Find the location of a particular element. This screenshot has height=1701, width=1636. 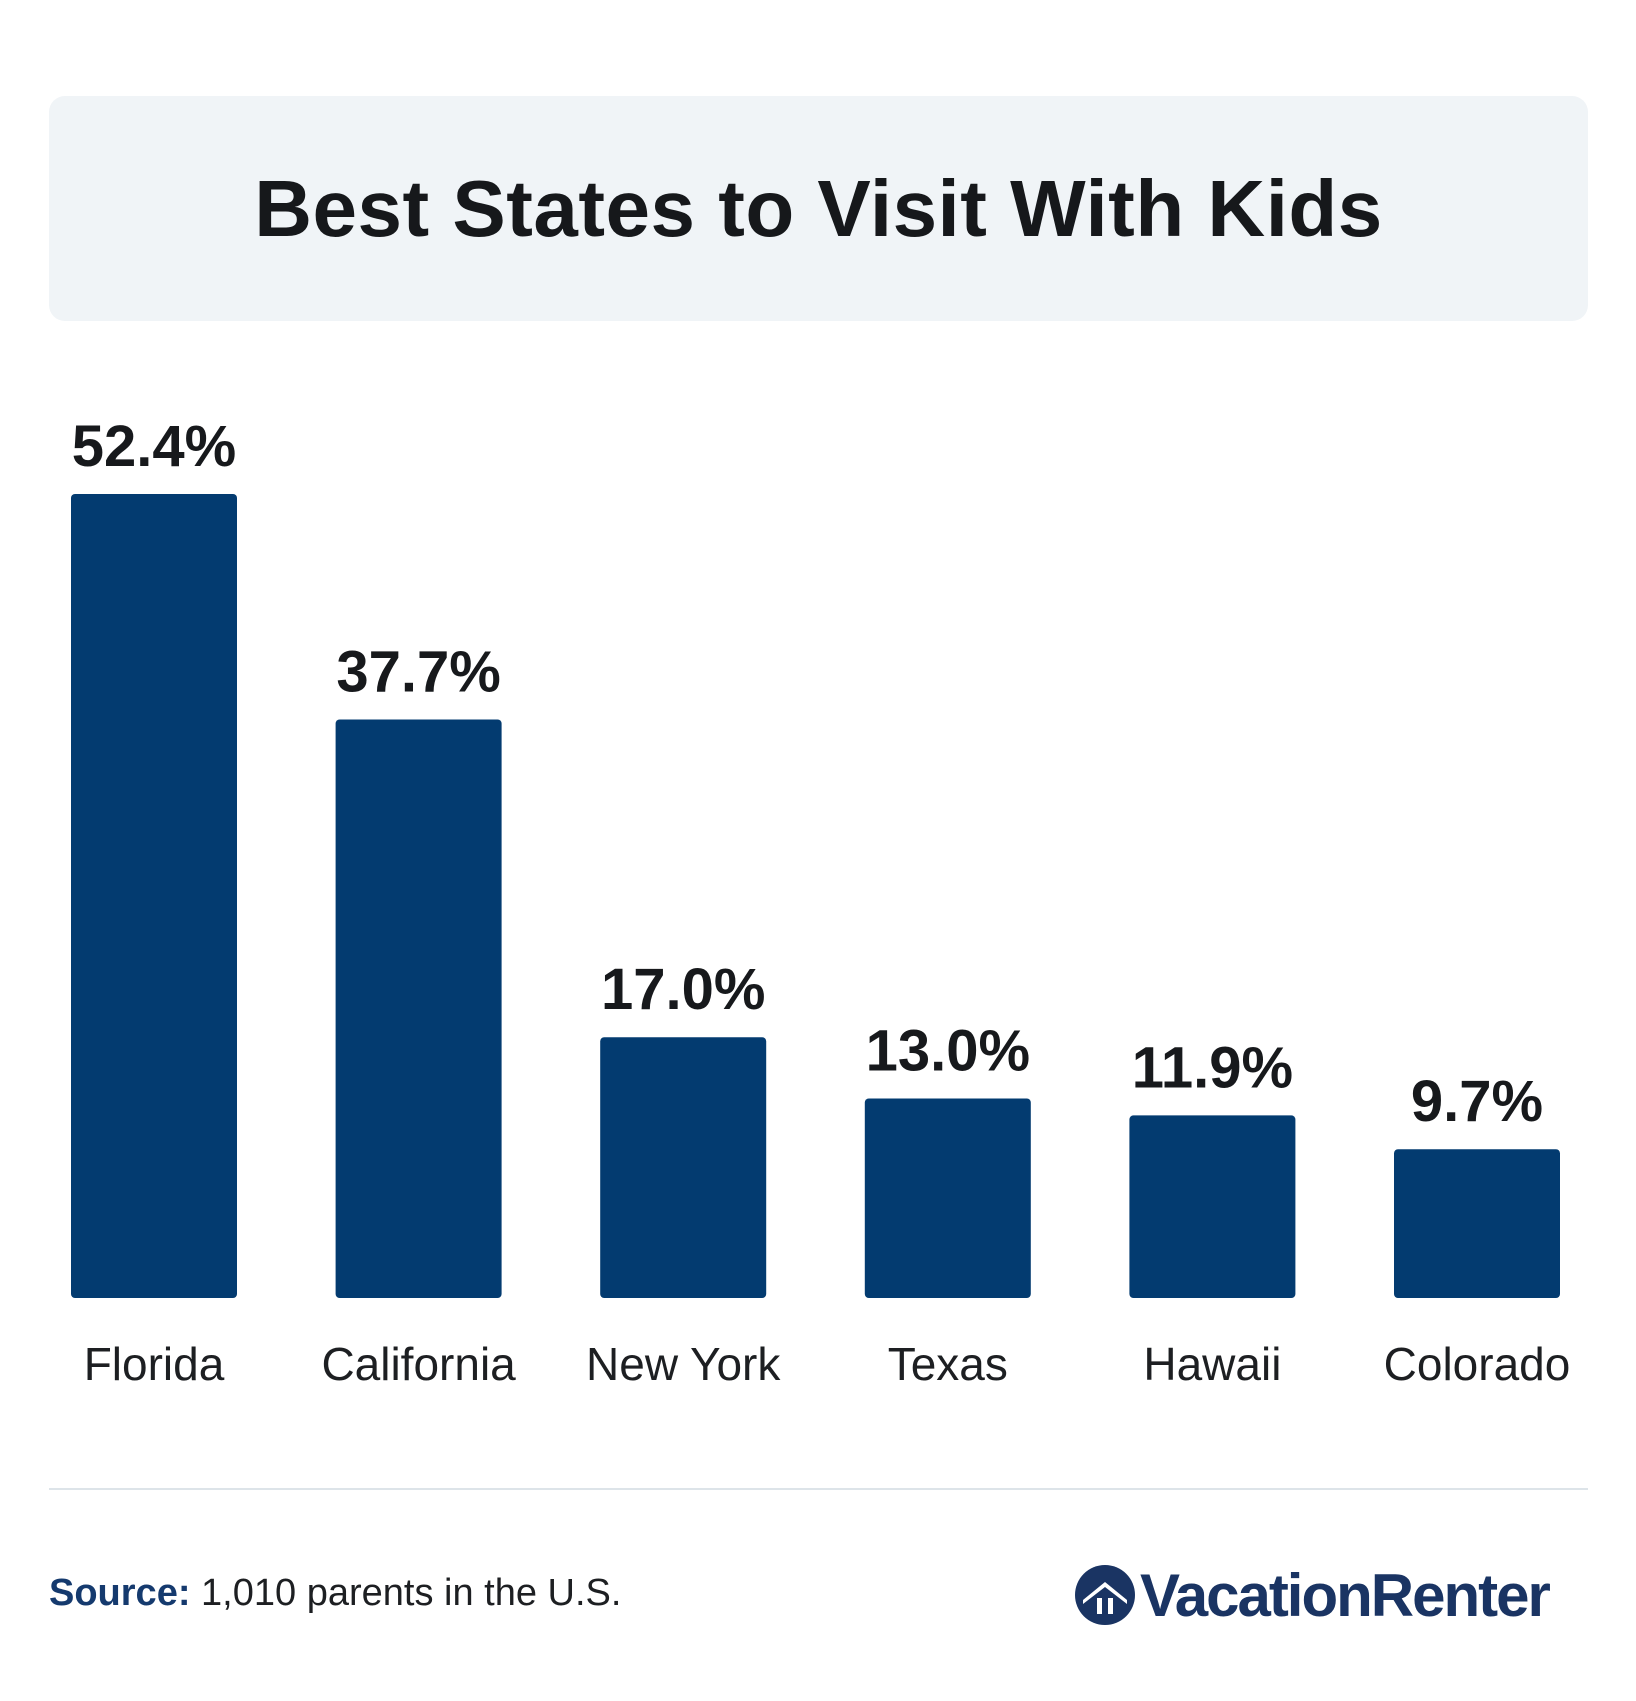

source-note: Source: 1,010 parents in the U.S. is located at coordinates (335, 1593).